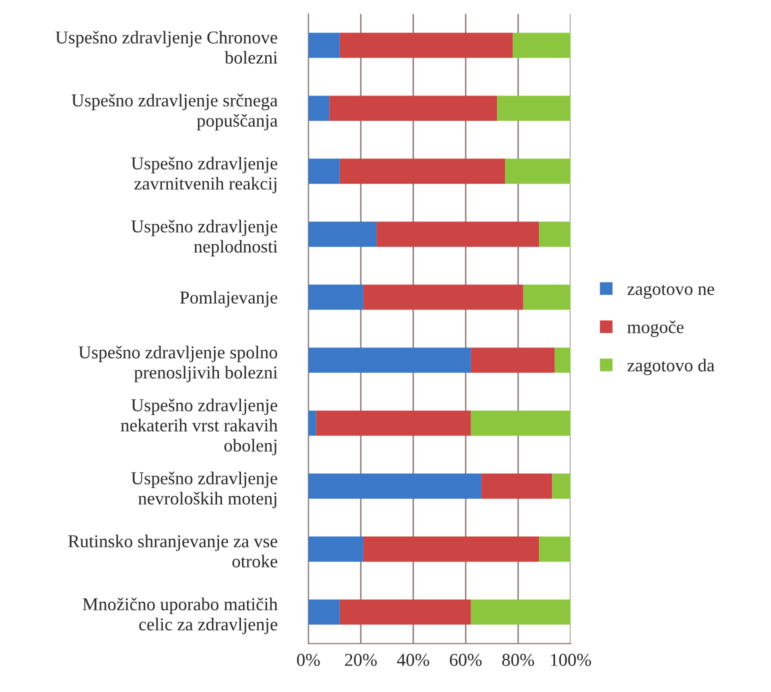  Describe the element at coordinates (670, 367) in the screenshot. I see `legend-label: zagotovo da` at that location.